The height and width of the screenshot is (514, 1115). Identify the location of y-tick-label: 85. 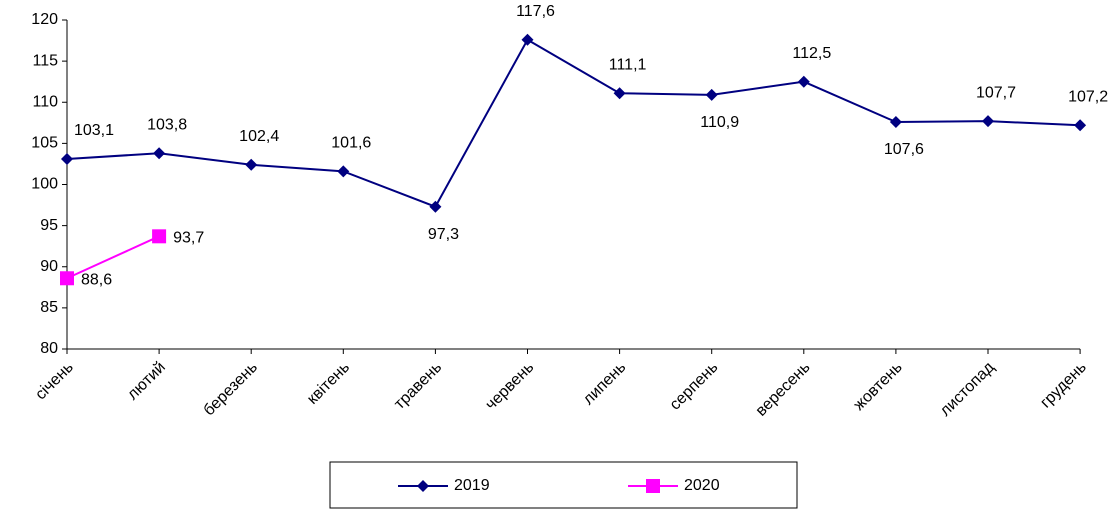
(49, 307).